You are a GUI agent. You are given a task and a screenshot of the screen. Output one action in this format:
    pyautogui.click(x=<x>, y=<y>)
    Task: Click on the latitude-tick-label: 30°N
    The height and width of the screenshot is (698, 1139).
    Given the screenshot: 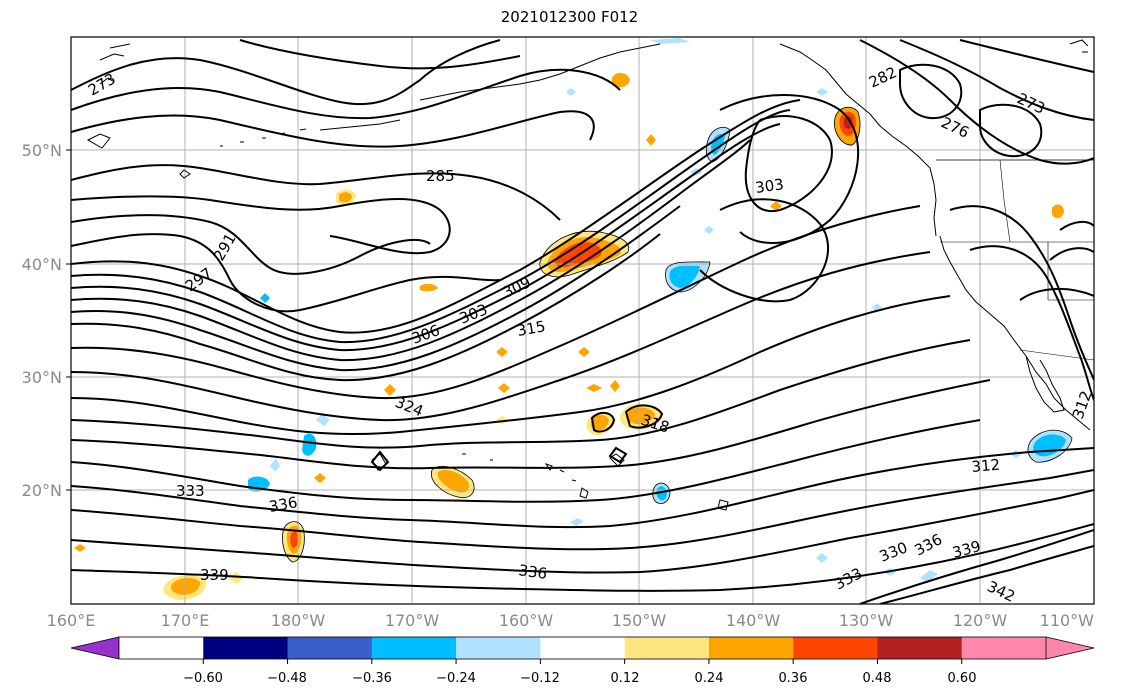 What is the action you would take?
    pyautogui.click(x=42, y=377)
    